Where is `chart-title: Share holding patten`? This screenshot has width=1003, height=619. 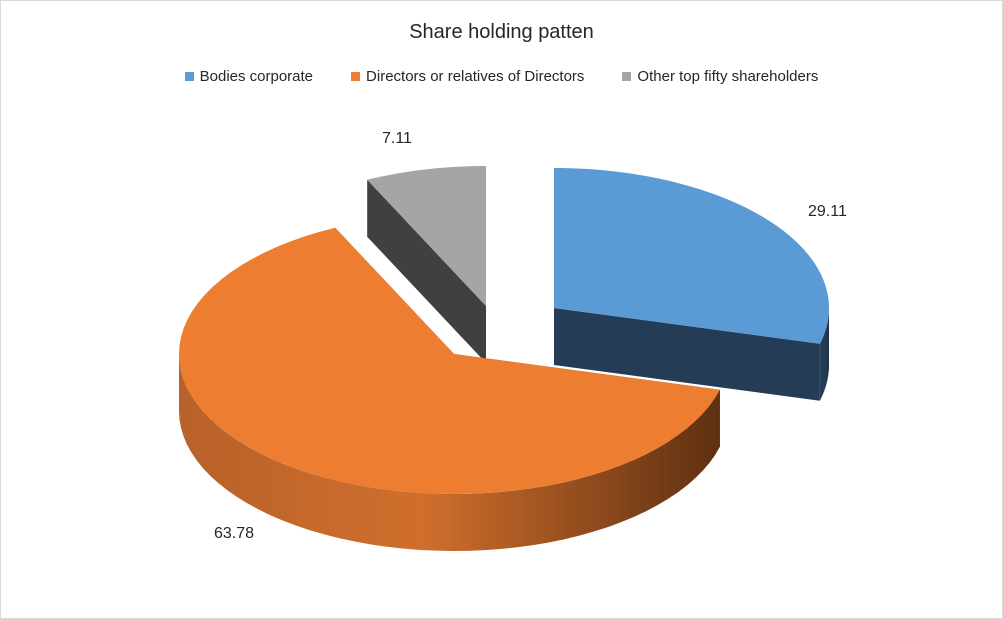 chart-title: Share holding patten is located at coordinates (501, 32).